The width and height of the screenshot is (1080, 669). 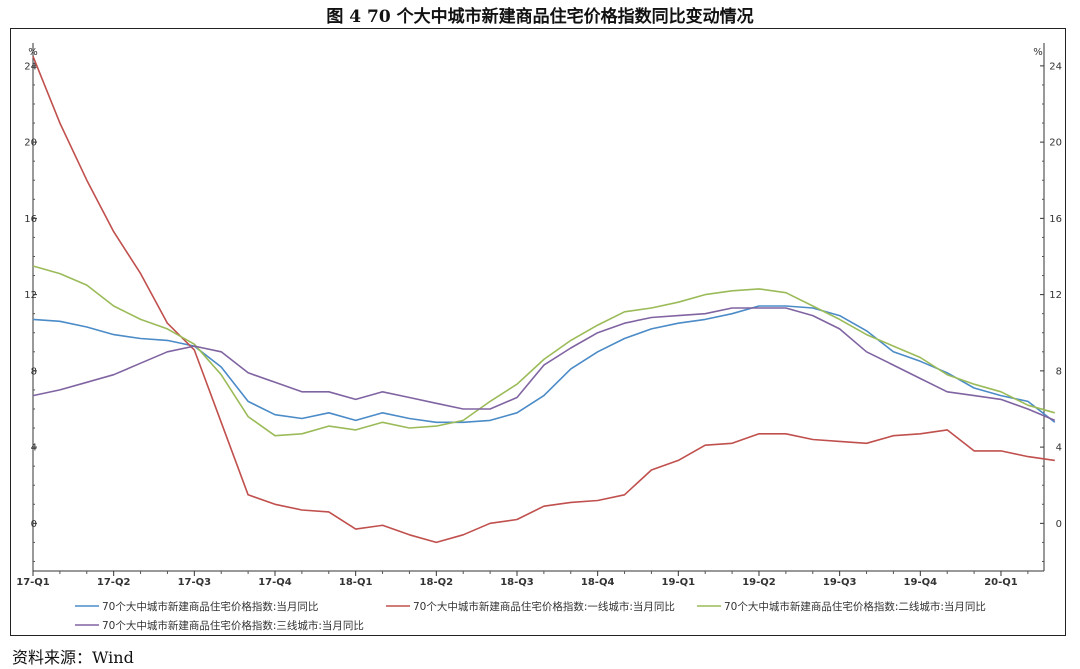 I want to click on y-tick-label-left: 20, so click(x=30, y=143).